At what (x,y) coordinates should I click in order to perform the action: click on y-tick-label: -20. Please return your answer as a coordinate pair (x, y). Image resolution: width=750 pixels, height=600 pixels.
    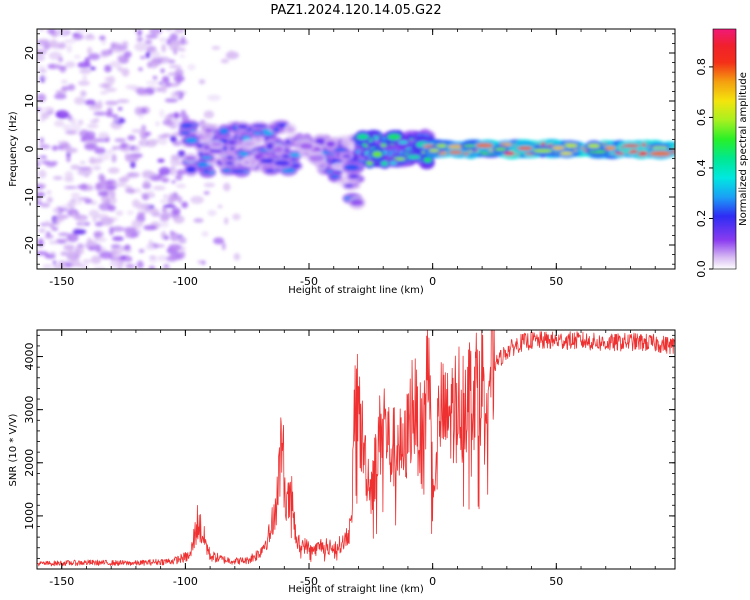
    Looking at the image, I should click on (29, 245).